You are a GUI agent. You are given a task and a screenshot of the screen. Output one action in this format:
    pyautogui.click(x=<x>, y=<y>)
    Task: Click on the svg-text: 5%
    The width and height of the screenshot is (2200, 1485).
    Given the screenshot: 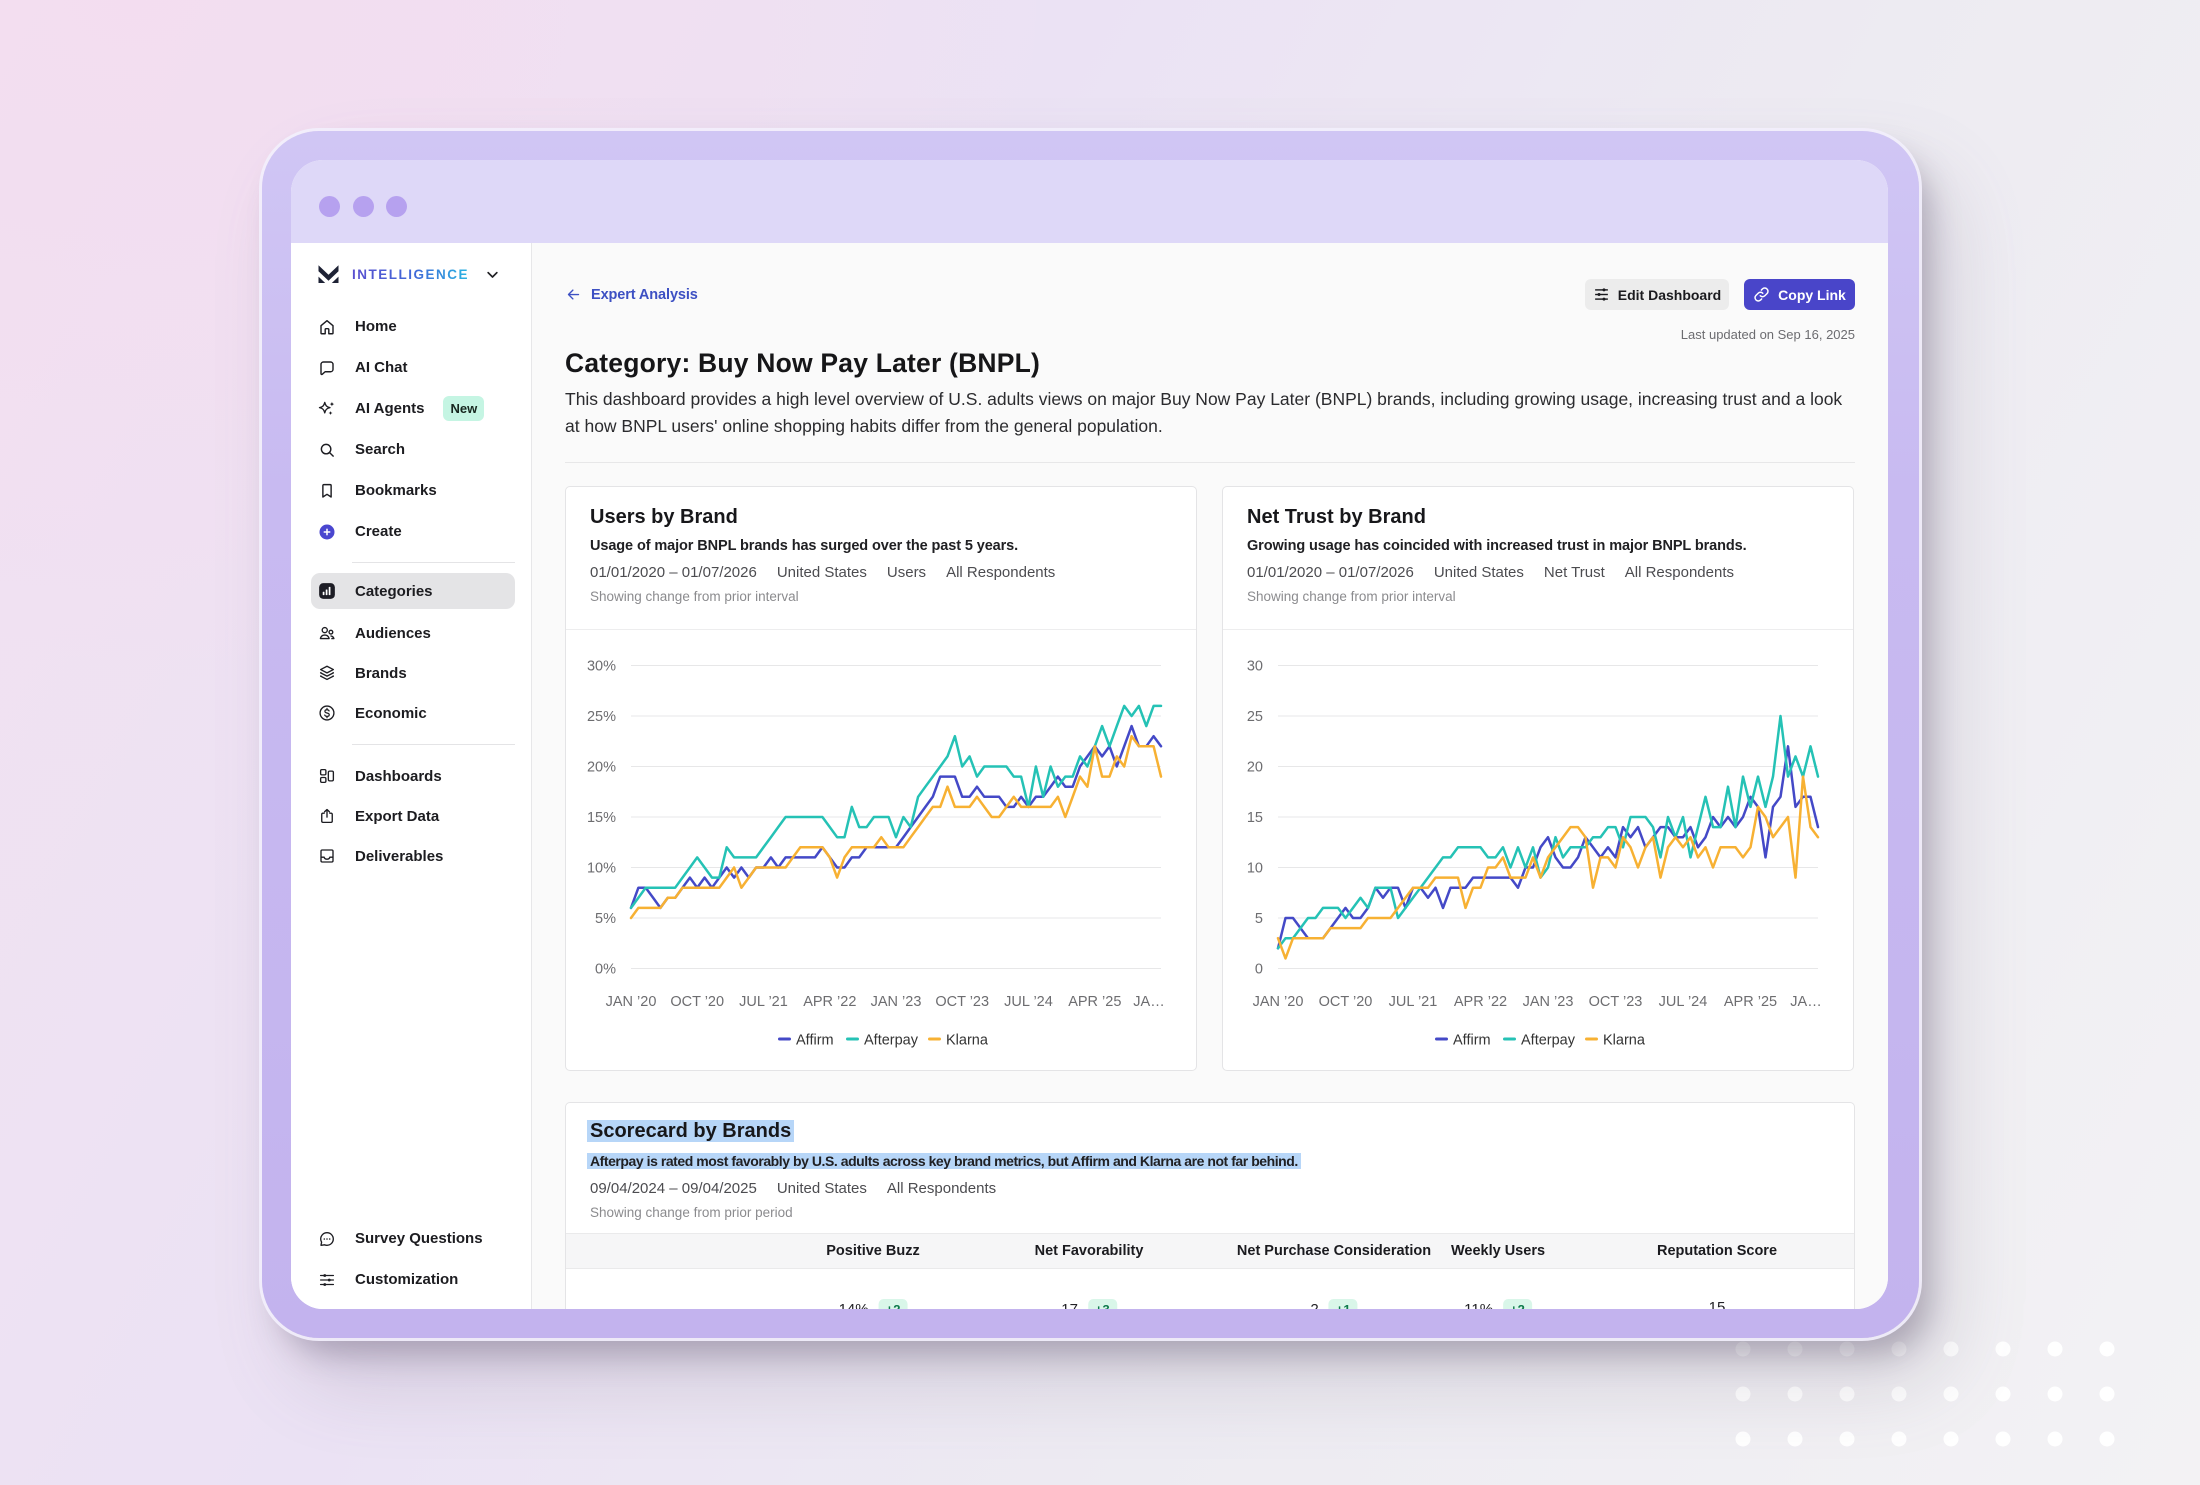 What is the action you would take?
    pyautogui.click(x=605, y=919)
    